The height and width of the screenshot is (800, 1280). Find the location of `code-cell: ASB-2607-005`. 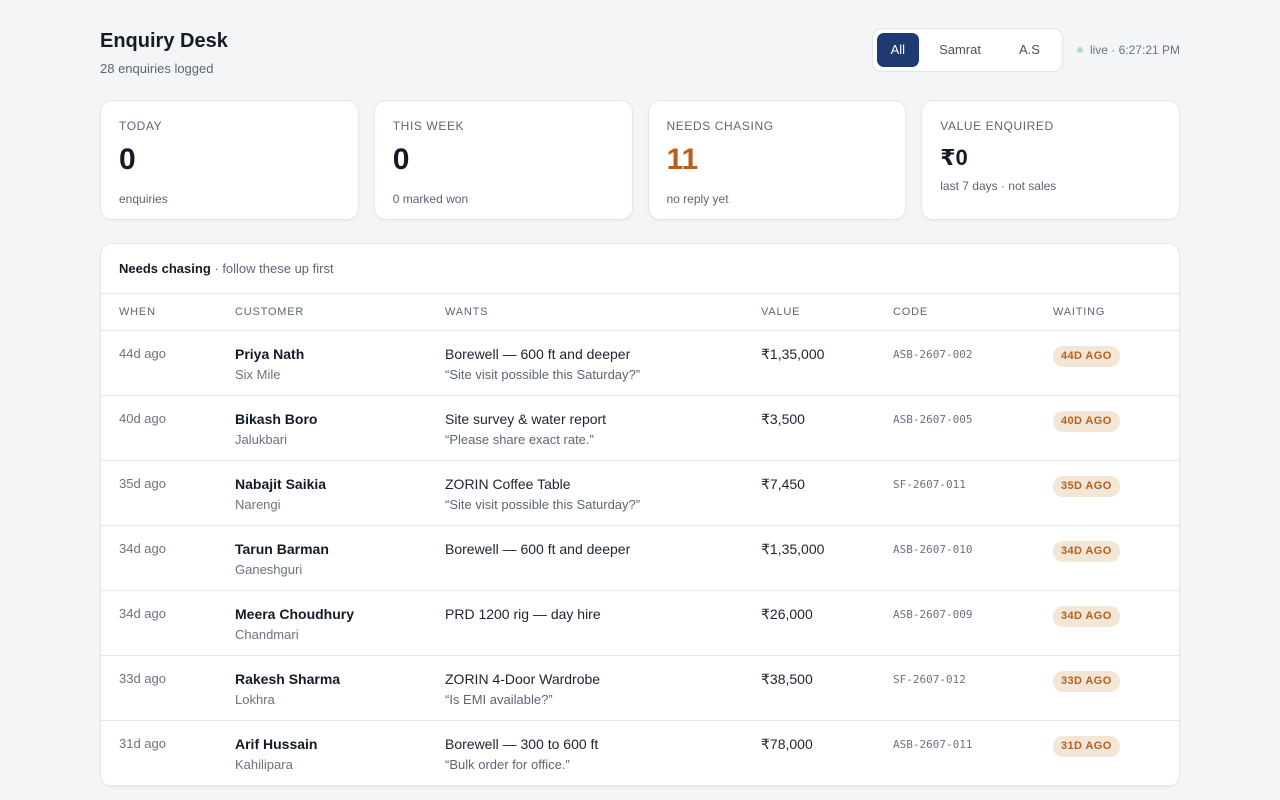

code-cell: ASB-2607-005 is located at coordinates (933, 419).